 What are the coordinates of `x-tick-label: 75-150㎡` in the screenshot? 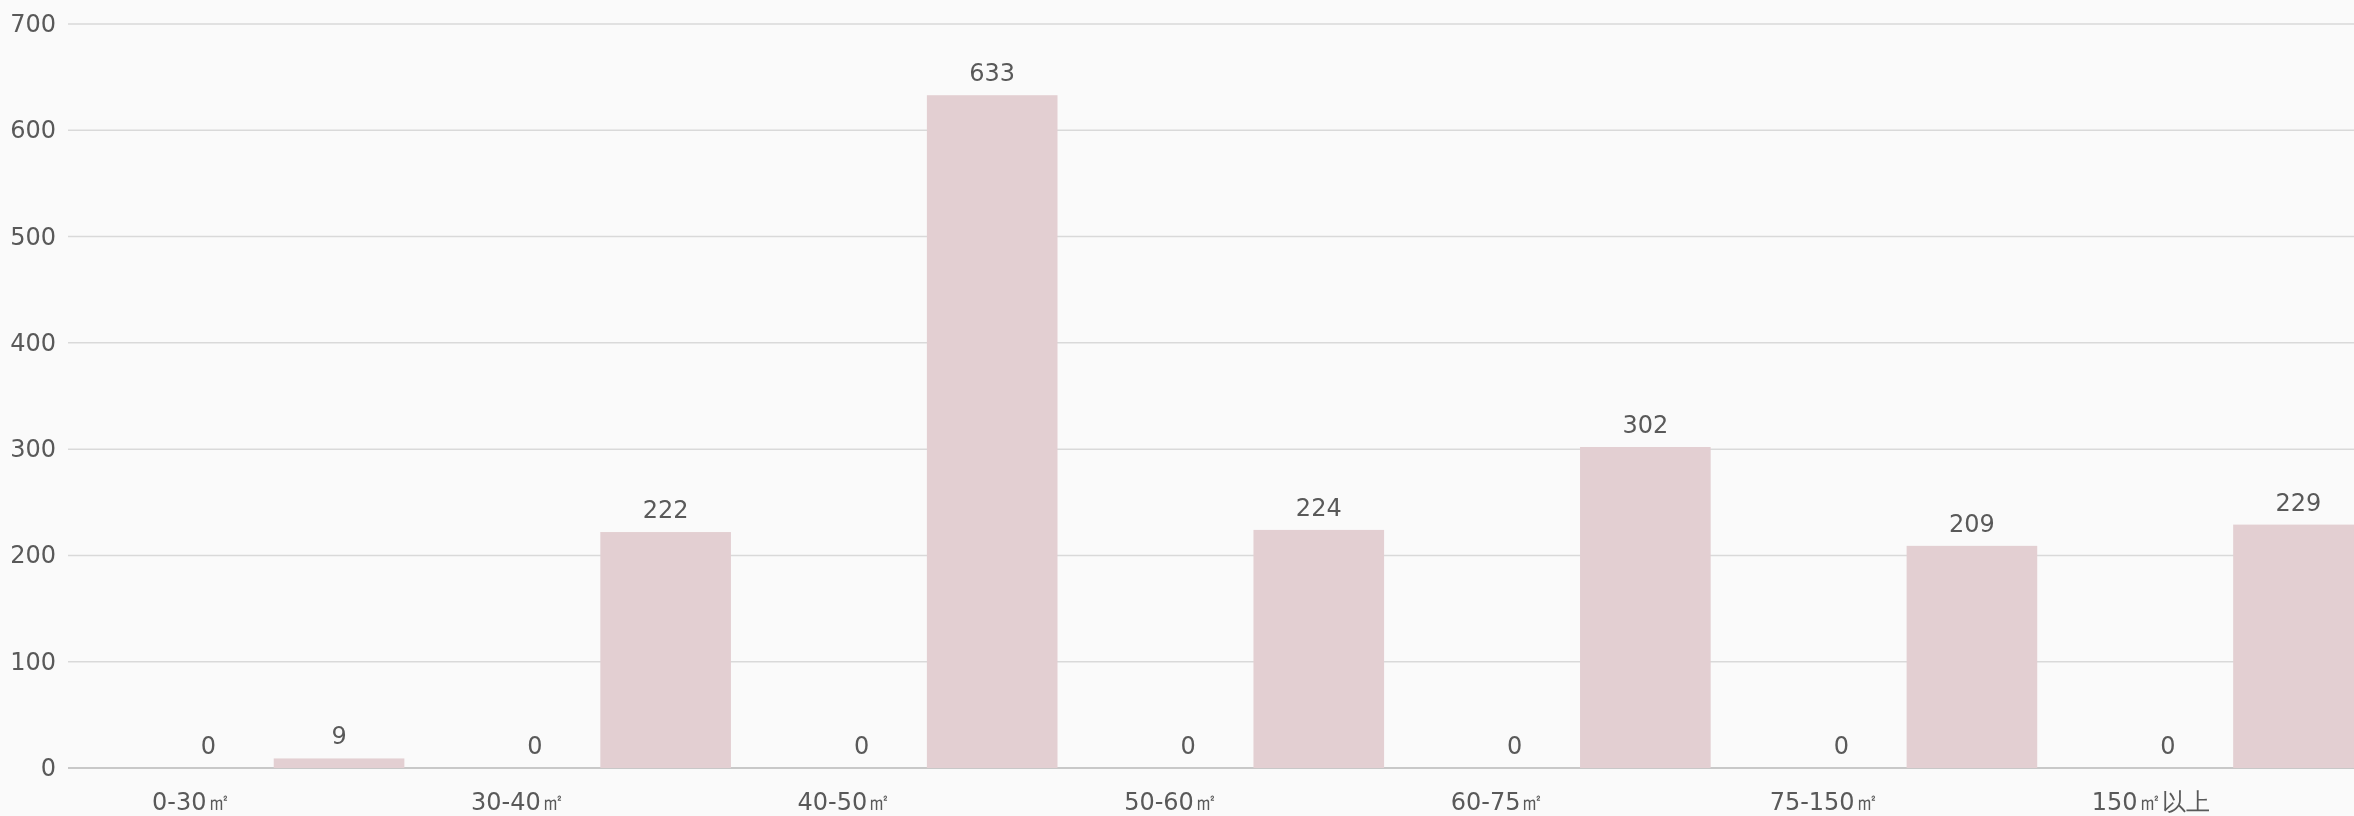 It's located at (1824, 802).